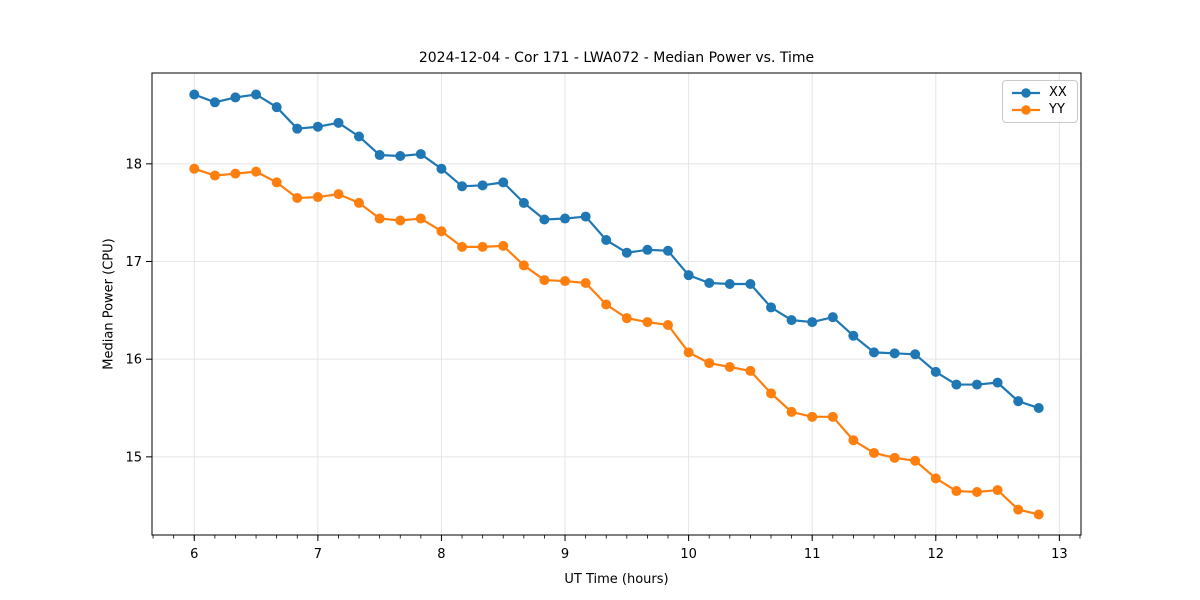  Describe the element at coordinates (133, 262) in the screenshot. I see `y-tick-label: 17` at that location.